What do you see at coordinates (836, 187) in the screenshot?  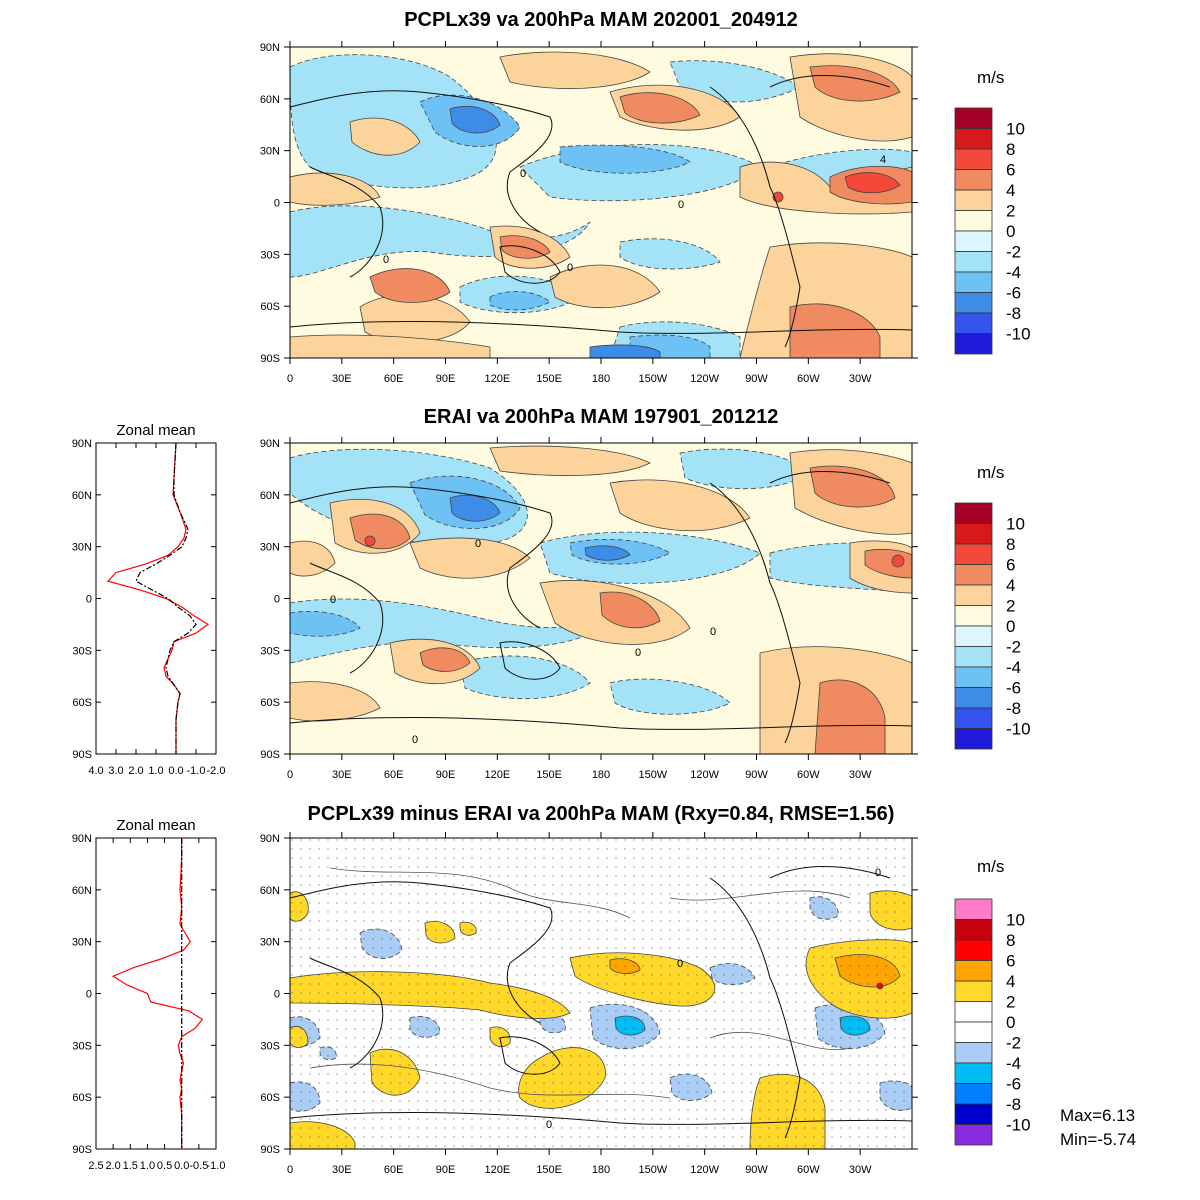 I see `panel1-pos-core` at bounding box center [836, 187].